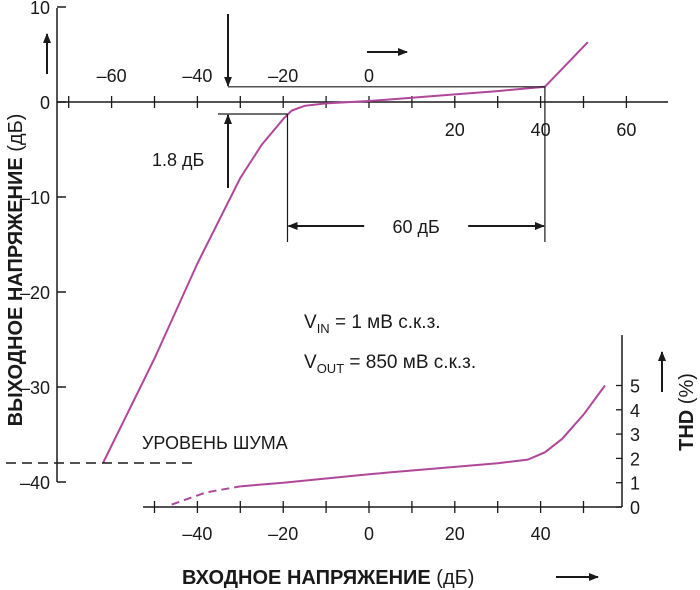  Describe the element at coordinates (416, 227) in the screenshot. I see `range-label: 60 дБ` at that location.